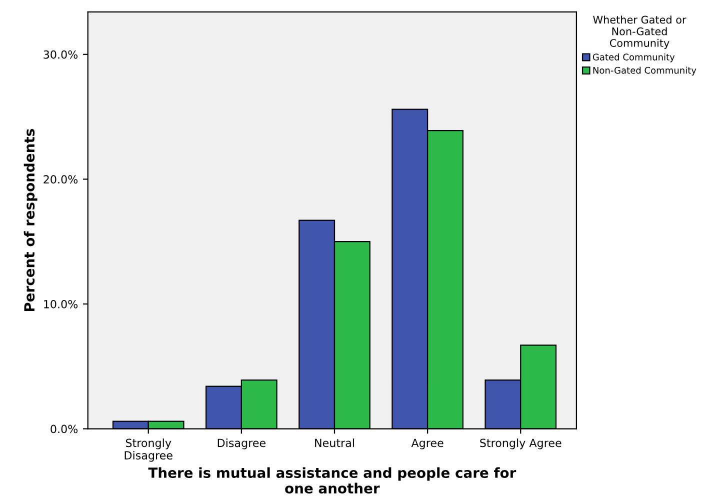 This screenshot has width=703, height=498. What do you see at coordinates (633, 57) in the screenshot?
I see `legend-label: Gated Community` at bounding box center [633, 57].